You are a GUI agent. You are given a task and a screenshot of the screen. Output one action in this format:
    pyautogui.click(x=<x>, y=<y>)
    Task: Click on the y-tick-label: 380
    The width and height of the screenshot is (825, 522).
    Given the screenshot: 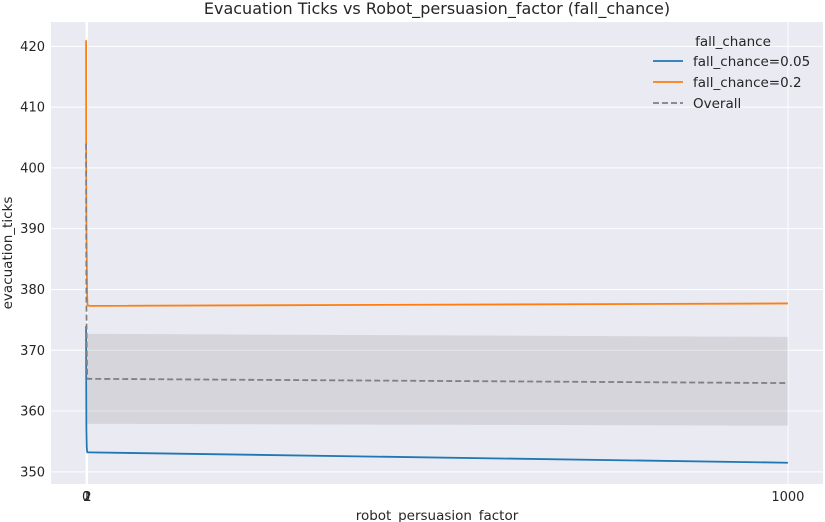 What is the action you would take?
    pyautogui.click(x=32, y=290)
    